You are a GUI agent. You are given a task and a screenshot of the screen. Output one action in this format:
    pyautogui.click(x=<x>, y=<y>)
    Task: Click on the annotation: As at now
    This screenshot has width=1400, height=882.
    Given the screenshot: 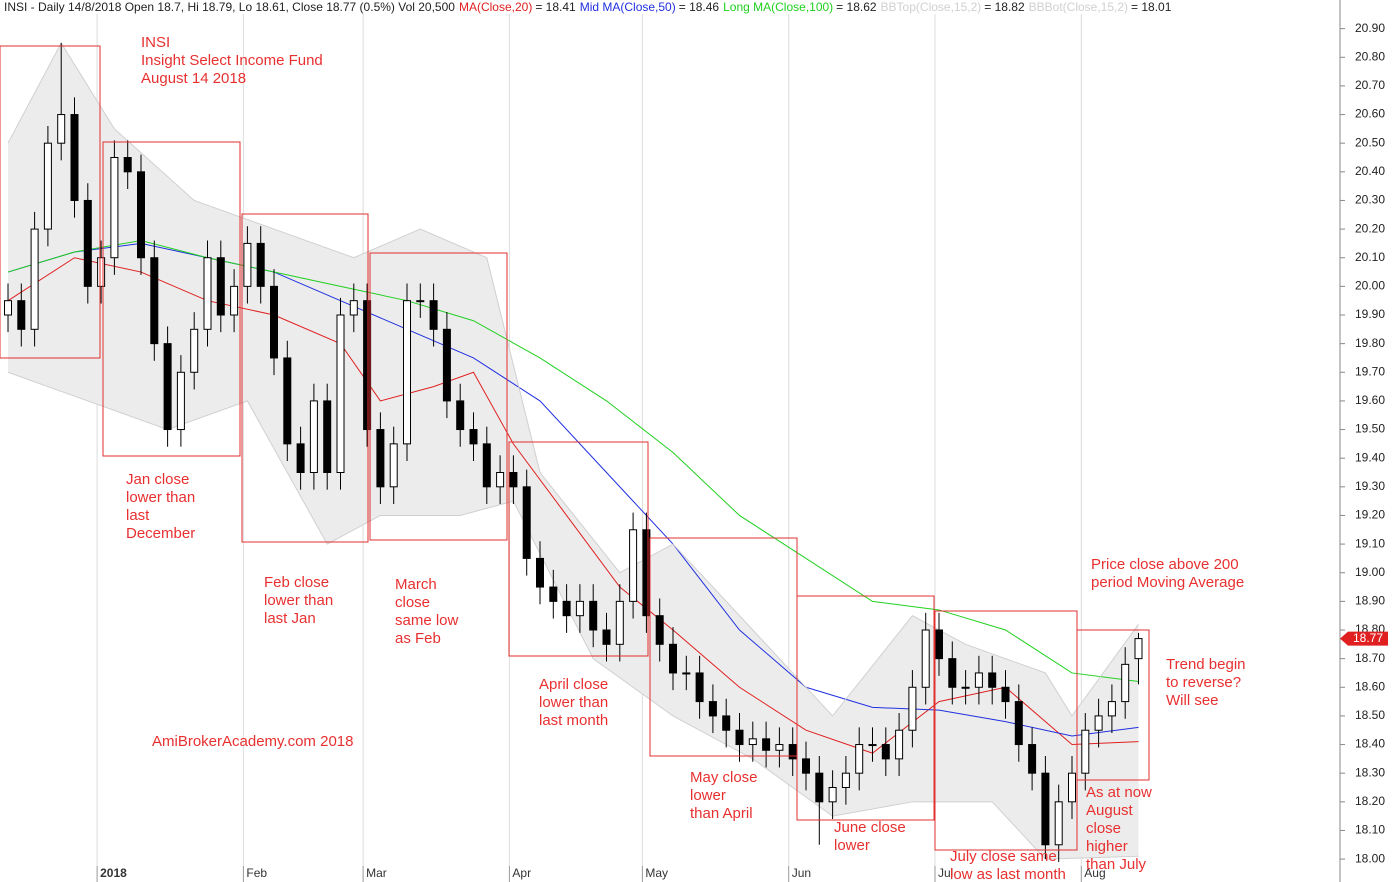 What is the action you would take?
    pyautogui.click(x=1119, y=792)
    